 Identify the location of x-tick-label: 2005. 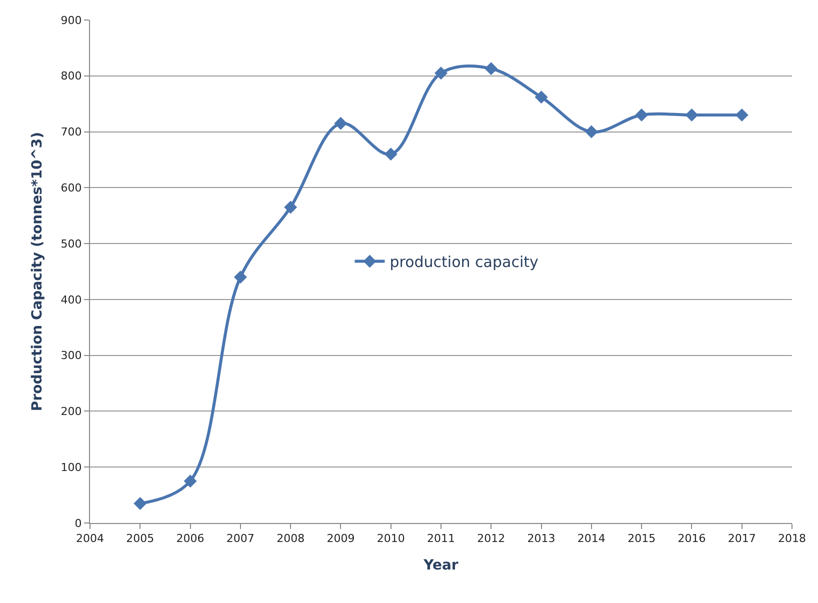
(140, 539).